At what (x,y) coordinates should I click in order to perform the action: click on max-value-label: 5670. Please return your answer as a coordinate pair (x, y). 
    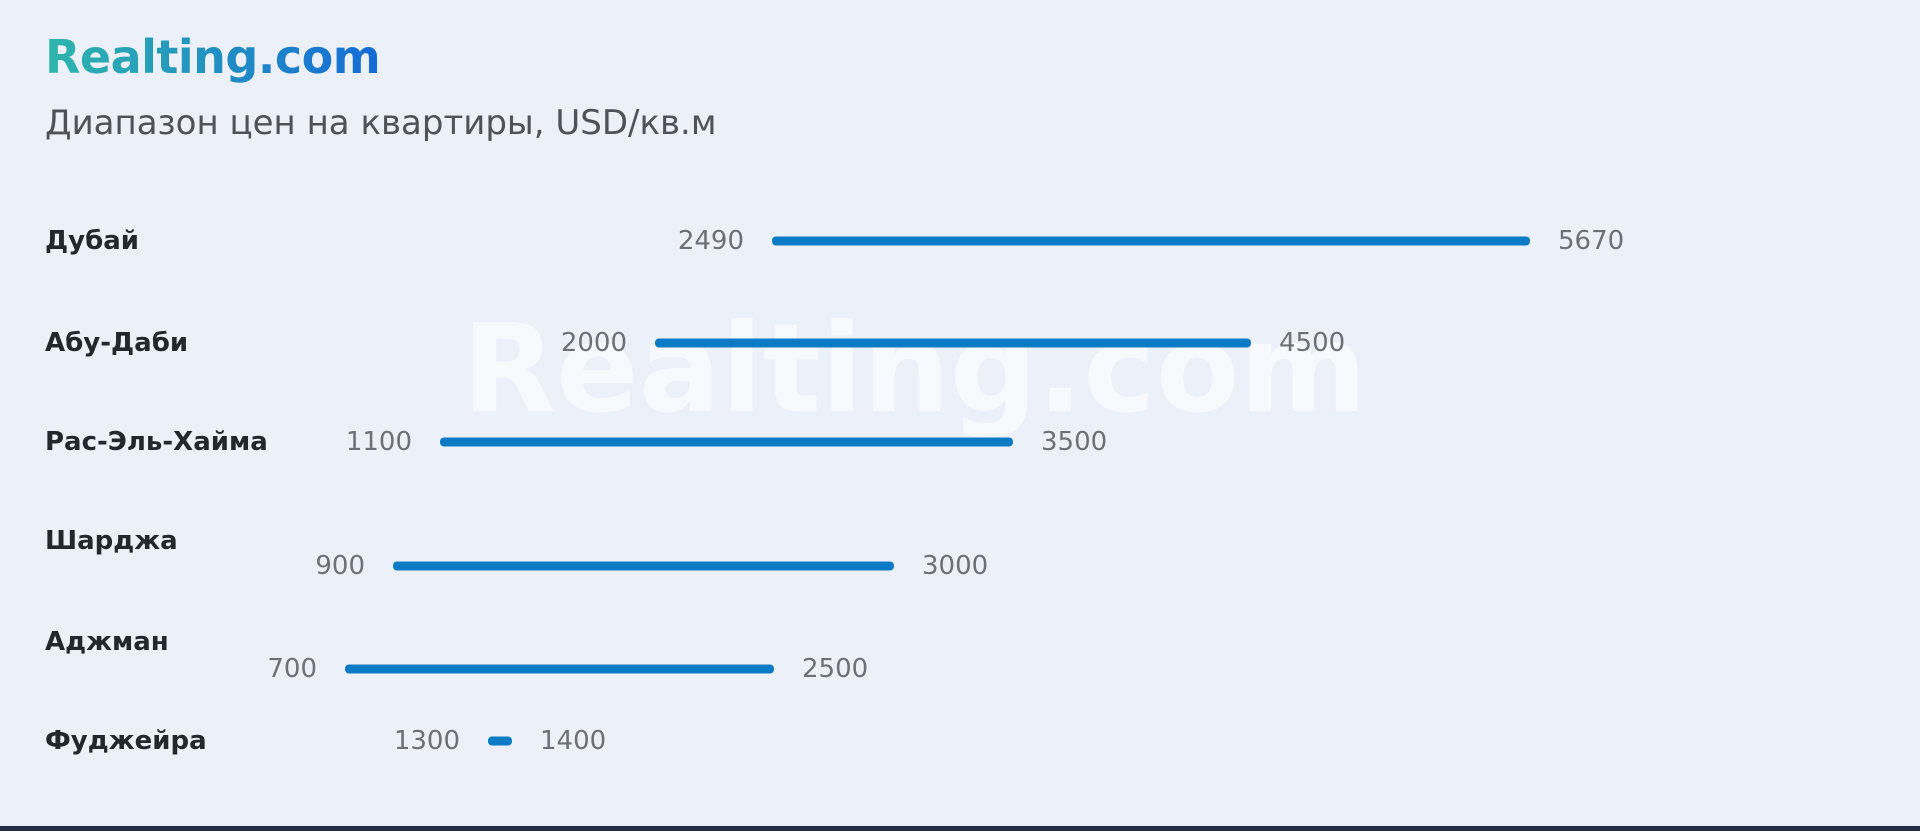
    Looking at the image, I should click on (1591, 241).